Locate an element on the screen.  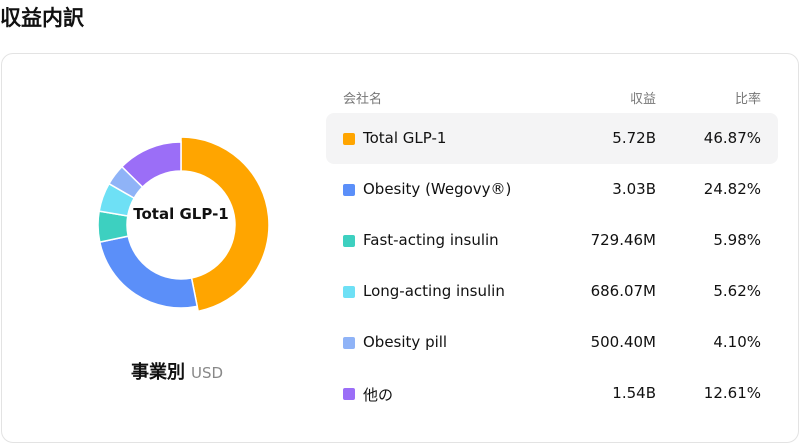
row-revenue: 729.46M is located at coordinates (623, 240).